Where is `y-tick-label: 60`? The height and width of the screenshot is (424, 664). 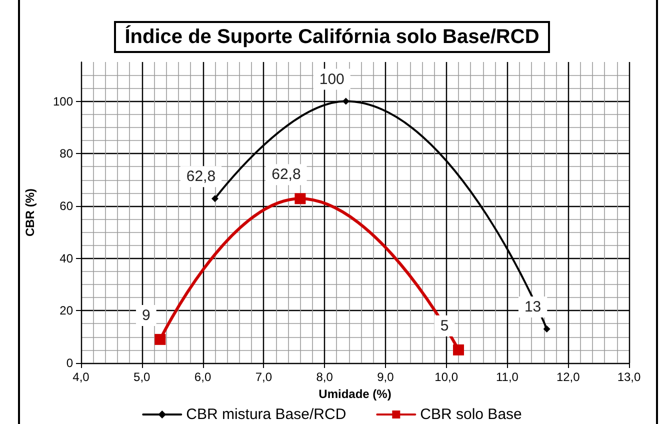 y-tick-label: 60 is located at coordinates (67, 205).